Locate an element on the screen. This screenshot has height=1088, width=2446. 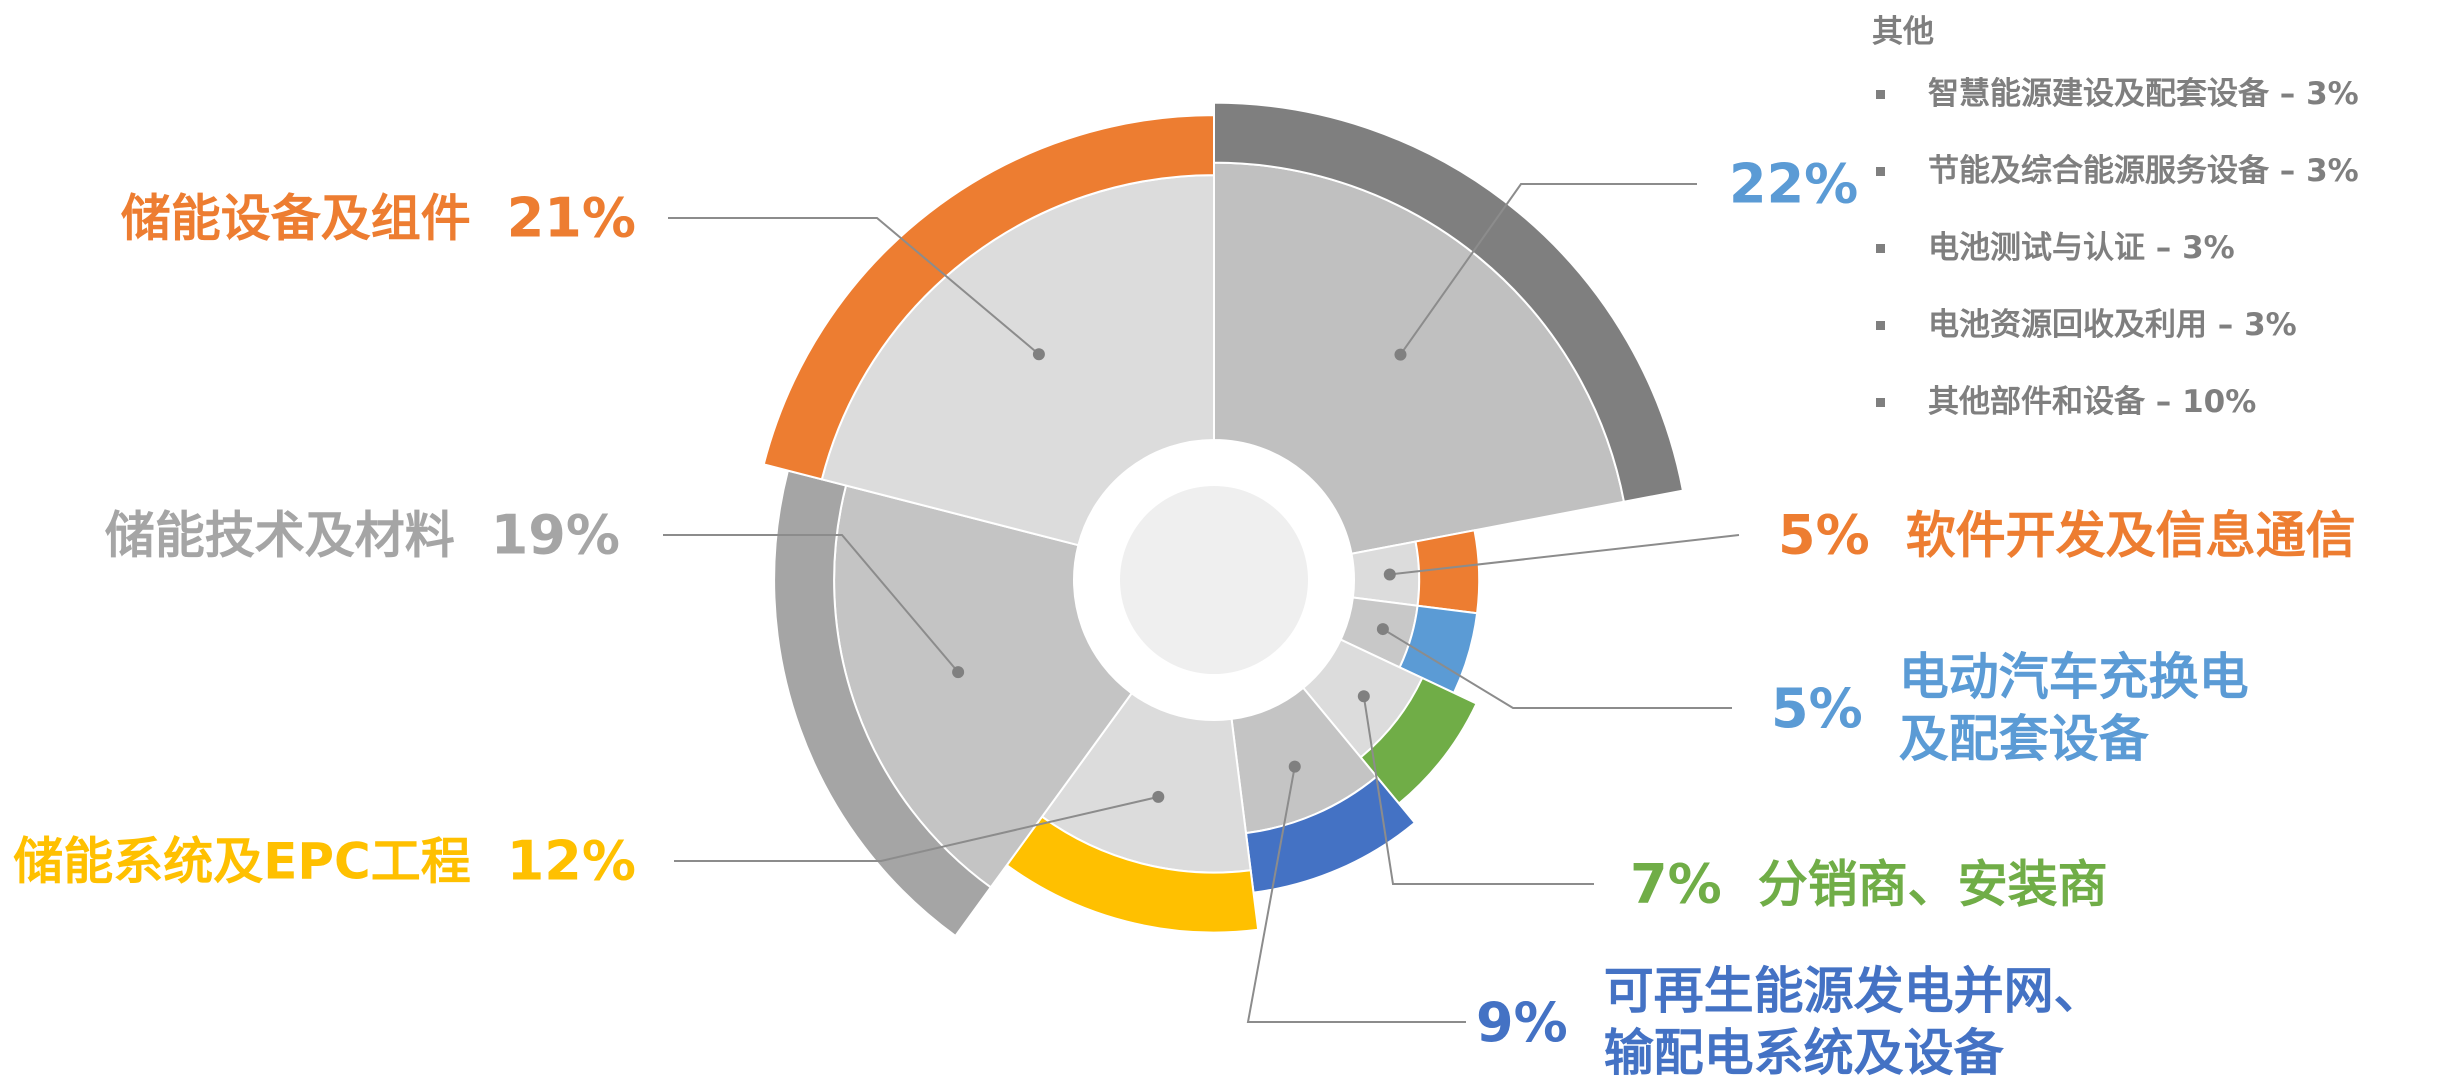
value-label: 22% is located at coordinates (1794, 184).